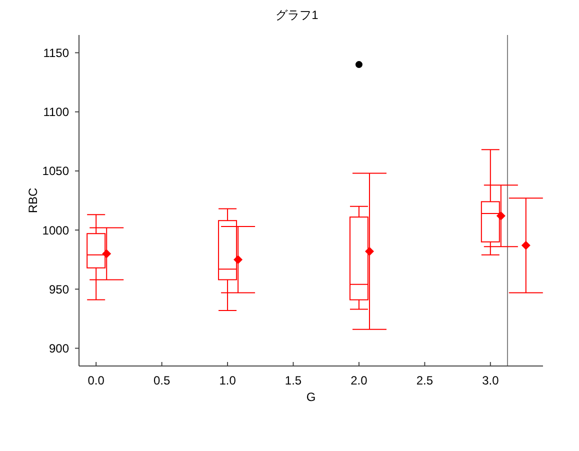  Describe the element at coordinates (59, 289) in the screenshot. I see `y-tick-label: 950` at that location.